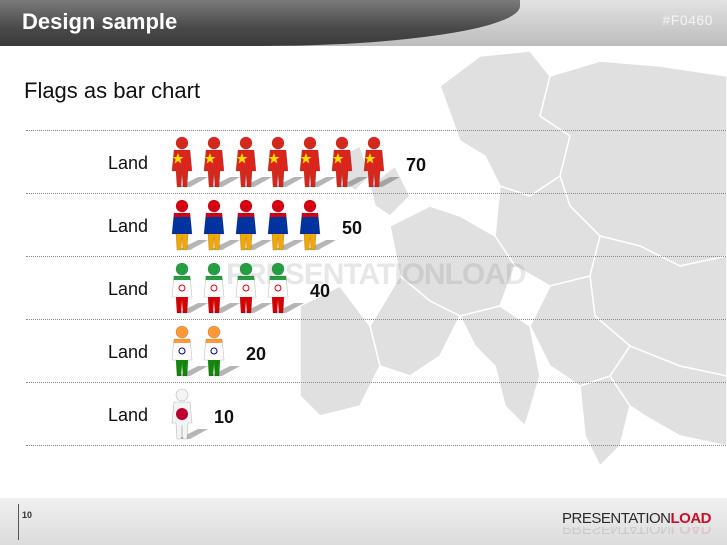 Image resolution: width=727 pixels, height=545 pixels. Describe the element at coordinates (691, 518) in the screenshot. I see `brand-text-part2: LOAD` at that location.